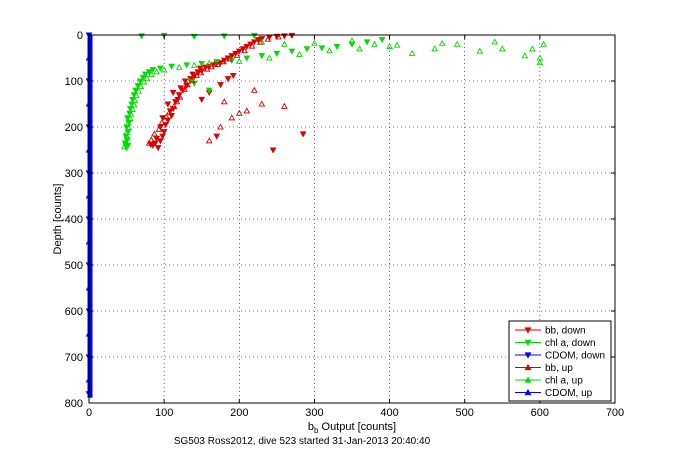  I want to click on y-tick-label: 700, so click(74, 358).